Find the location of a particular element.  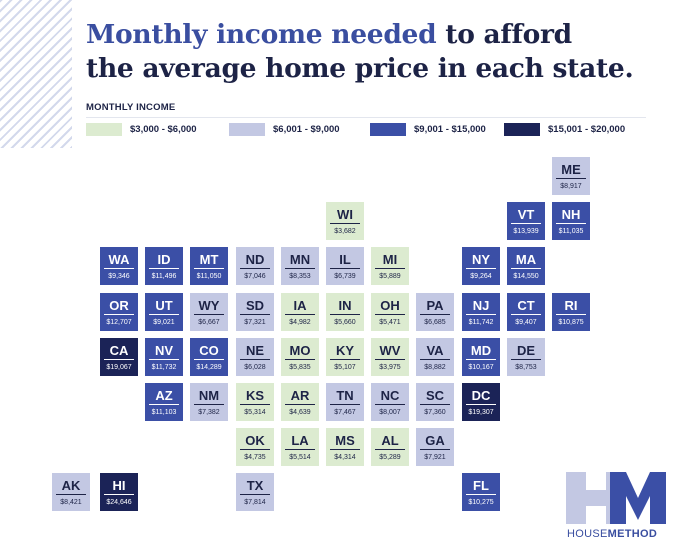

state-value: $9,407 is located at coordinates (526, 322).